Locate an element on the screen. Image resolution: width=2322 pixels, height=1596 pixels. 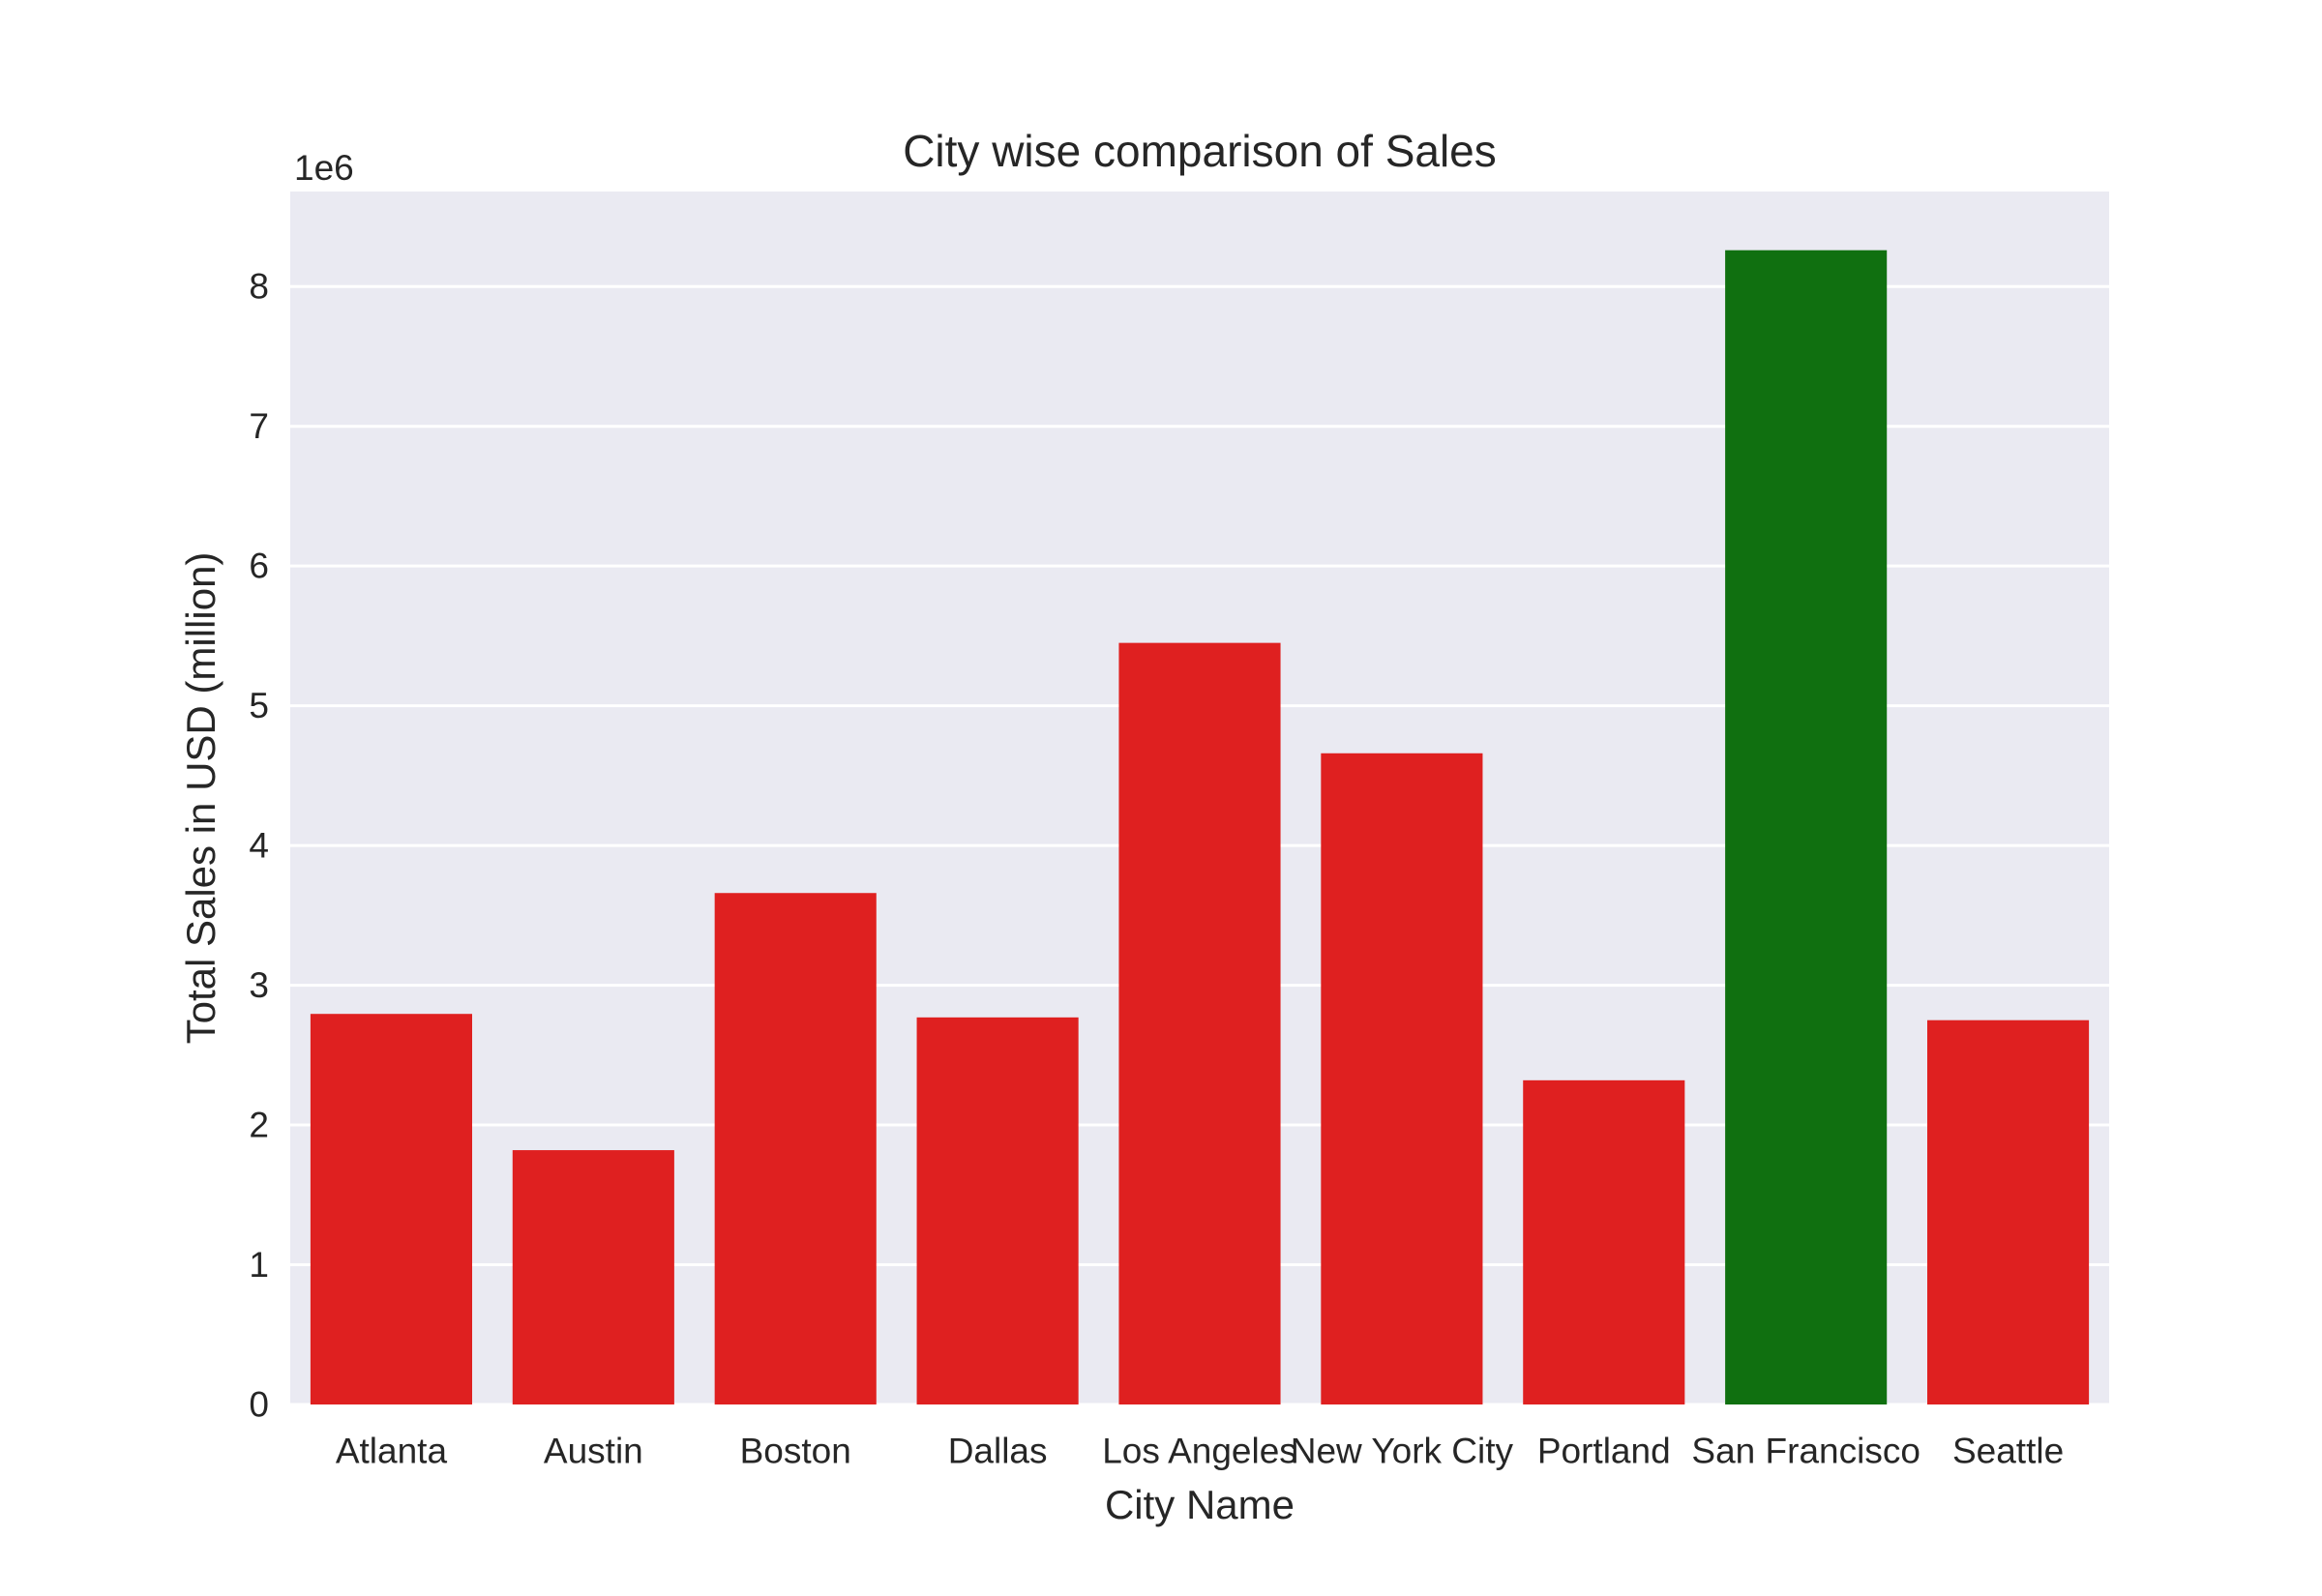
bar-new-york-city is located at coordinates (1402, 1078).